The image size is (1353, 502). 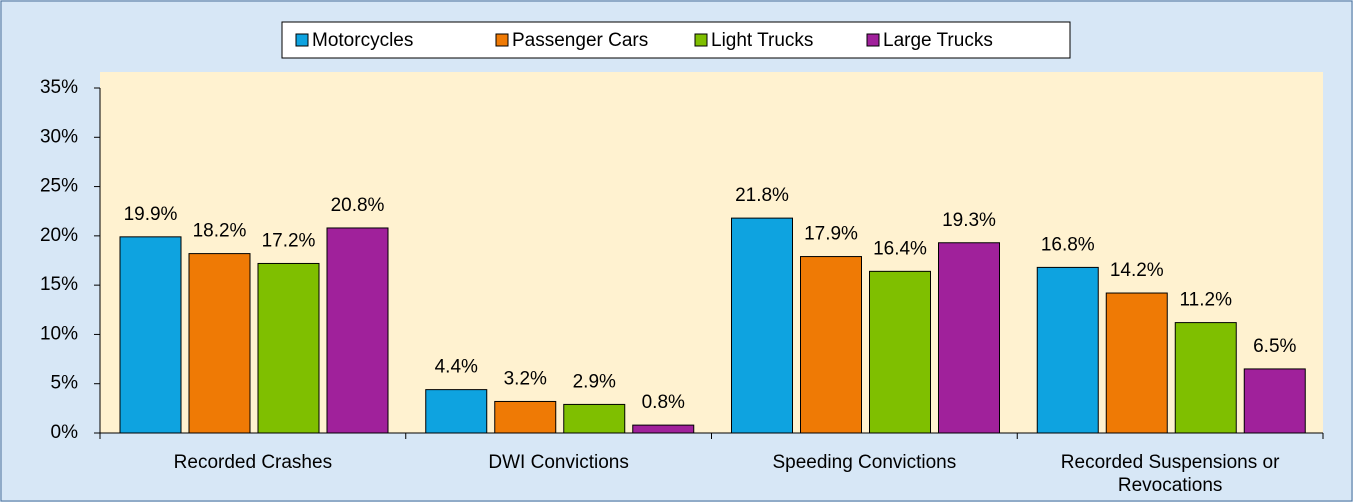 What do you see at coordinates (1206, 300) in the screenshot?
I see `data-label: 11.2%` at bounding box center [1206, 300].